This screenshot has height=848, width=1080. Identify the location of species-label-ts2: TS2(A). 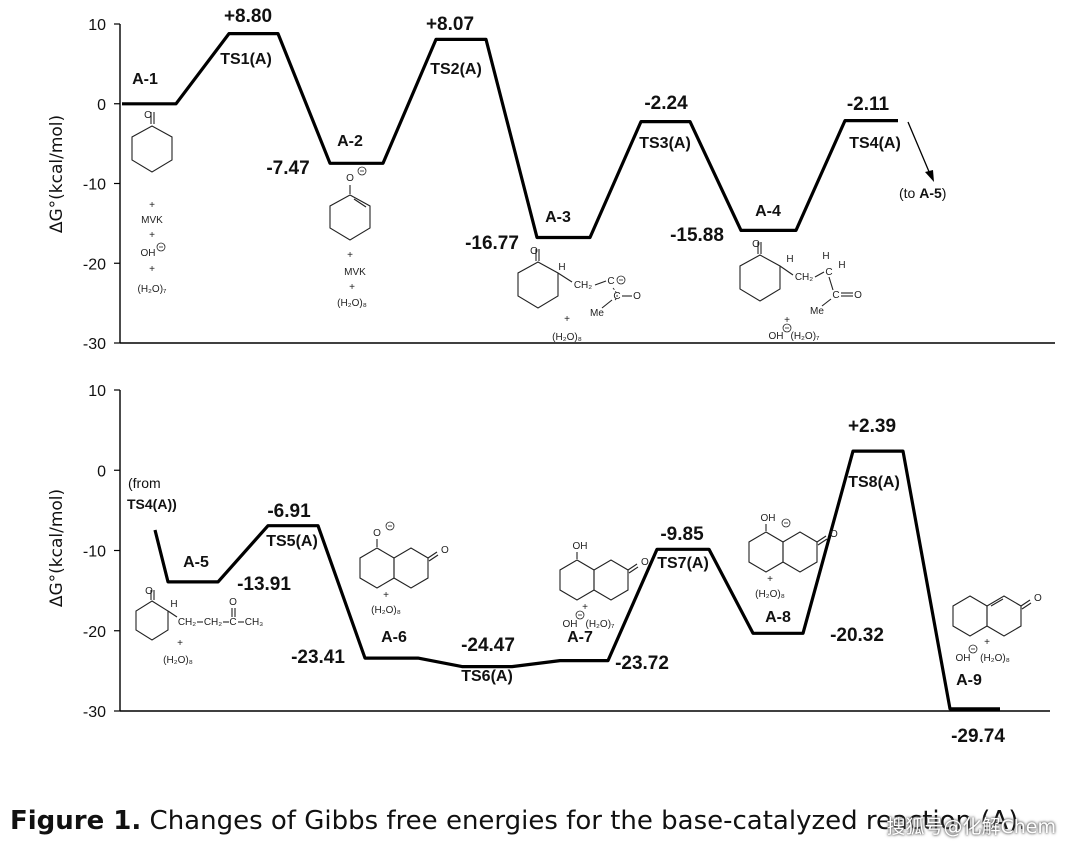
(456, 69).